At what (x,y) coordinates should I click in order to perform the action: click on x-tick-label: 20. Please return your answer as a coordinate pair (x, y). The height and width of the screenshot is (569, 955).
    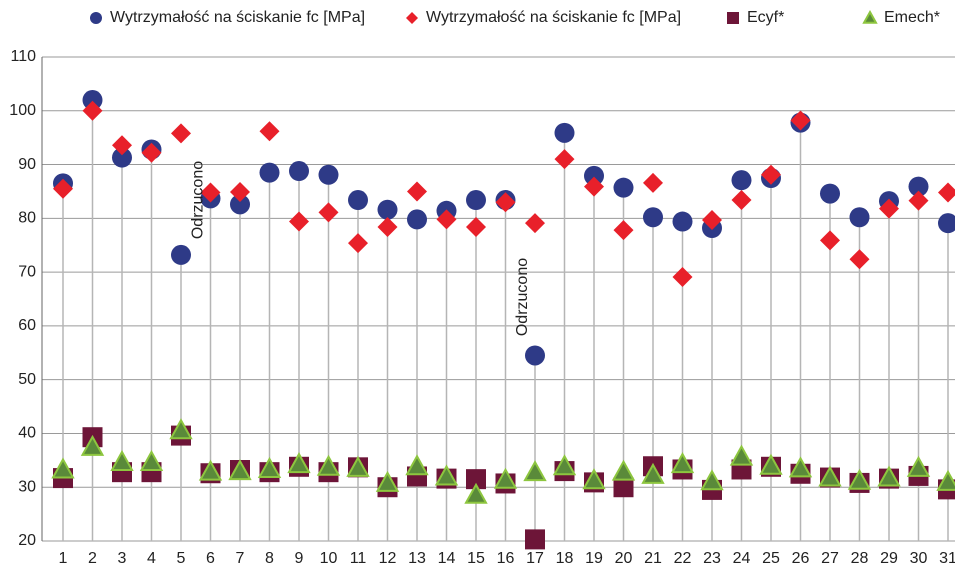
    Looking at the image, I should click on (624, 558).